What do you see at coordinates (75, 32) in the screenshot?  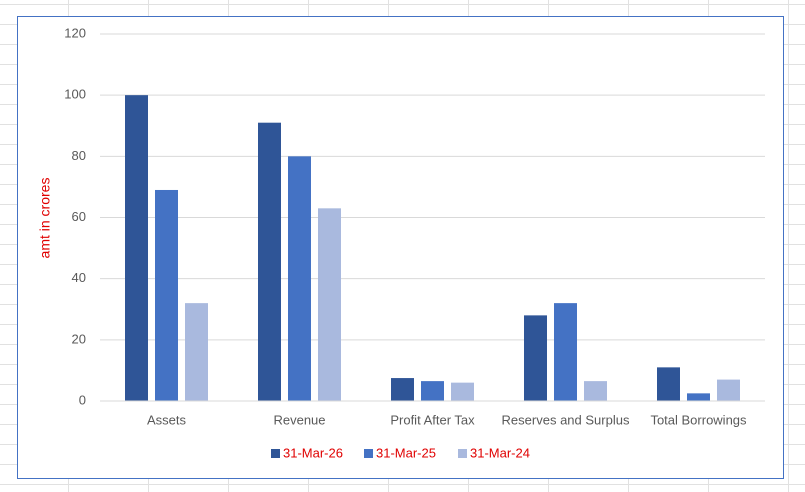 I see `y-tick-label: 120` at bounding box center [75, 32].